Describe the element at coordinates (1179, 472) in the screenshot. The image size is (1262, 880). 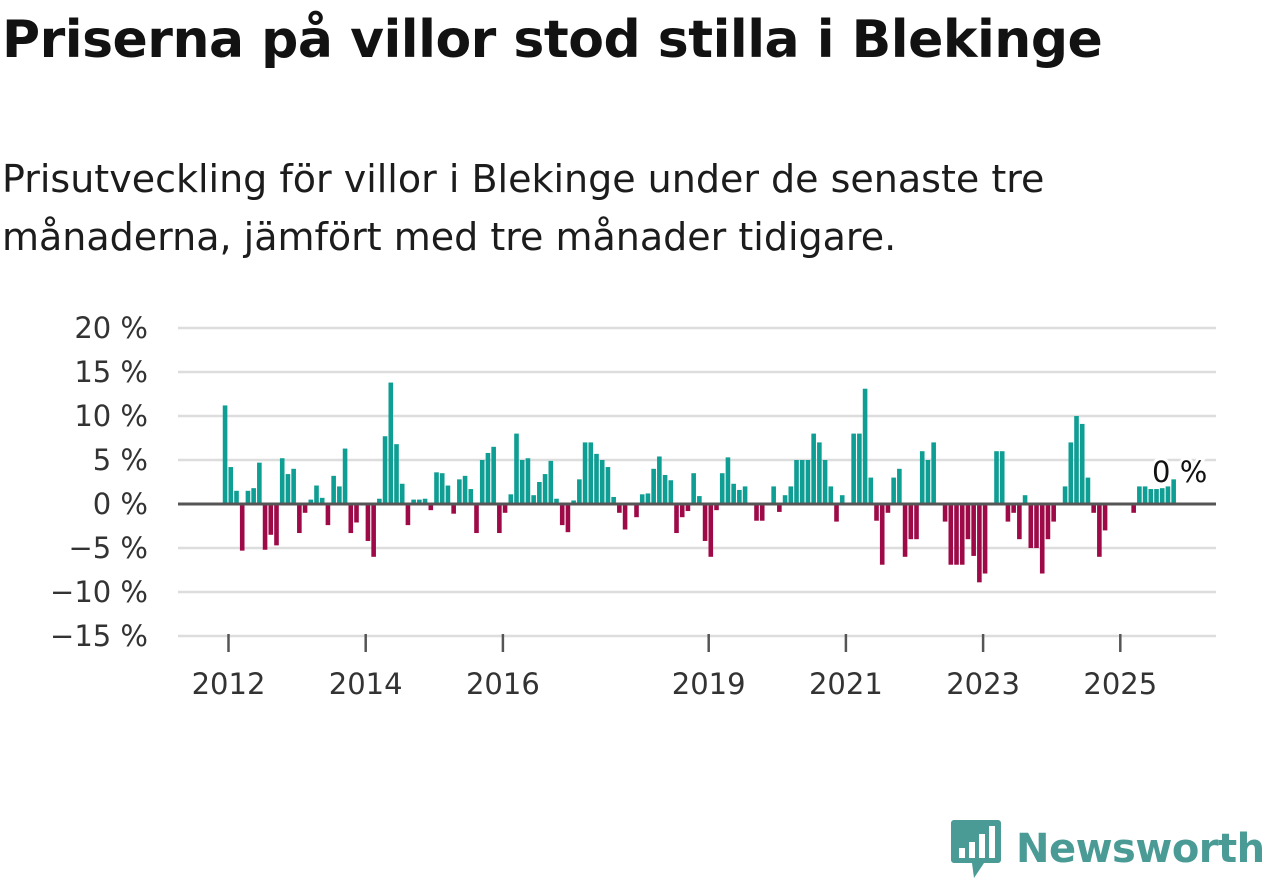
I see `annotations: 0 %` at that location.